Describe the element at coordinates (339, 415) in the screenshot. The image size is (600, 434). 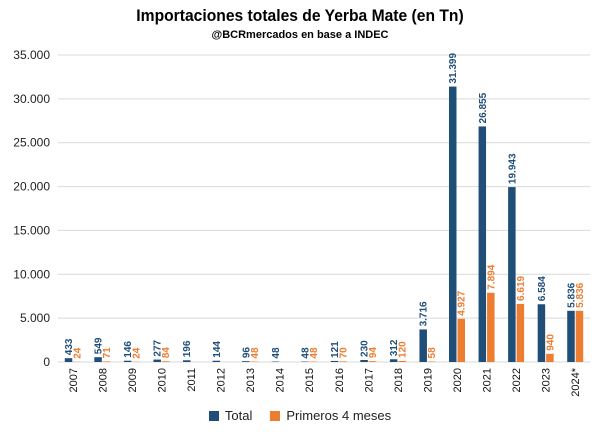
I see `legend-label-primeros-4-meses: Primeros 4 meses` at that location.